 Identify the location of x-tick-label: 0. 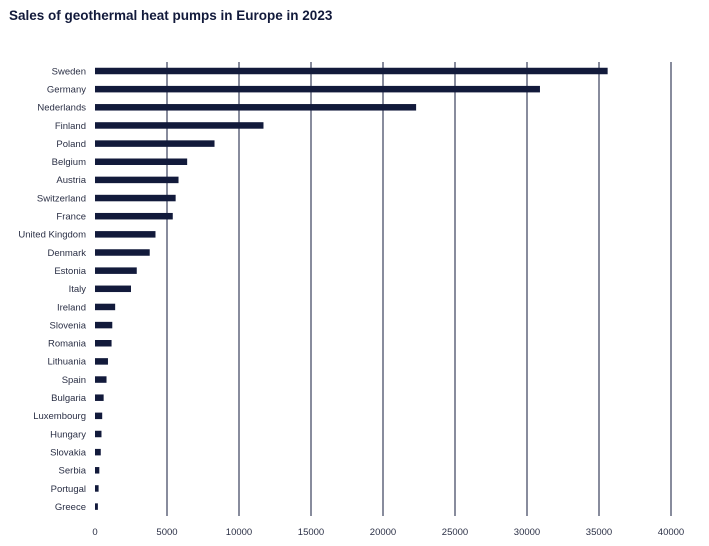
(94, 532).